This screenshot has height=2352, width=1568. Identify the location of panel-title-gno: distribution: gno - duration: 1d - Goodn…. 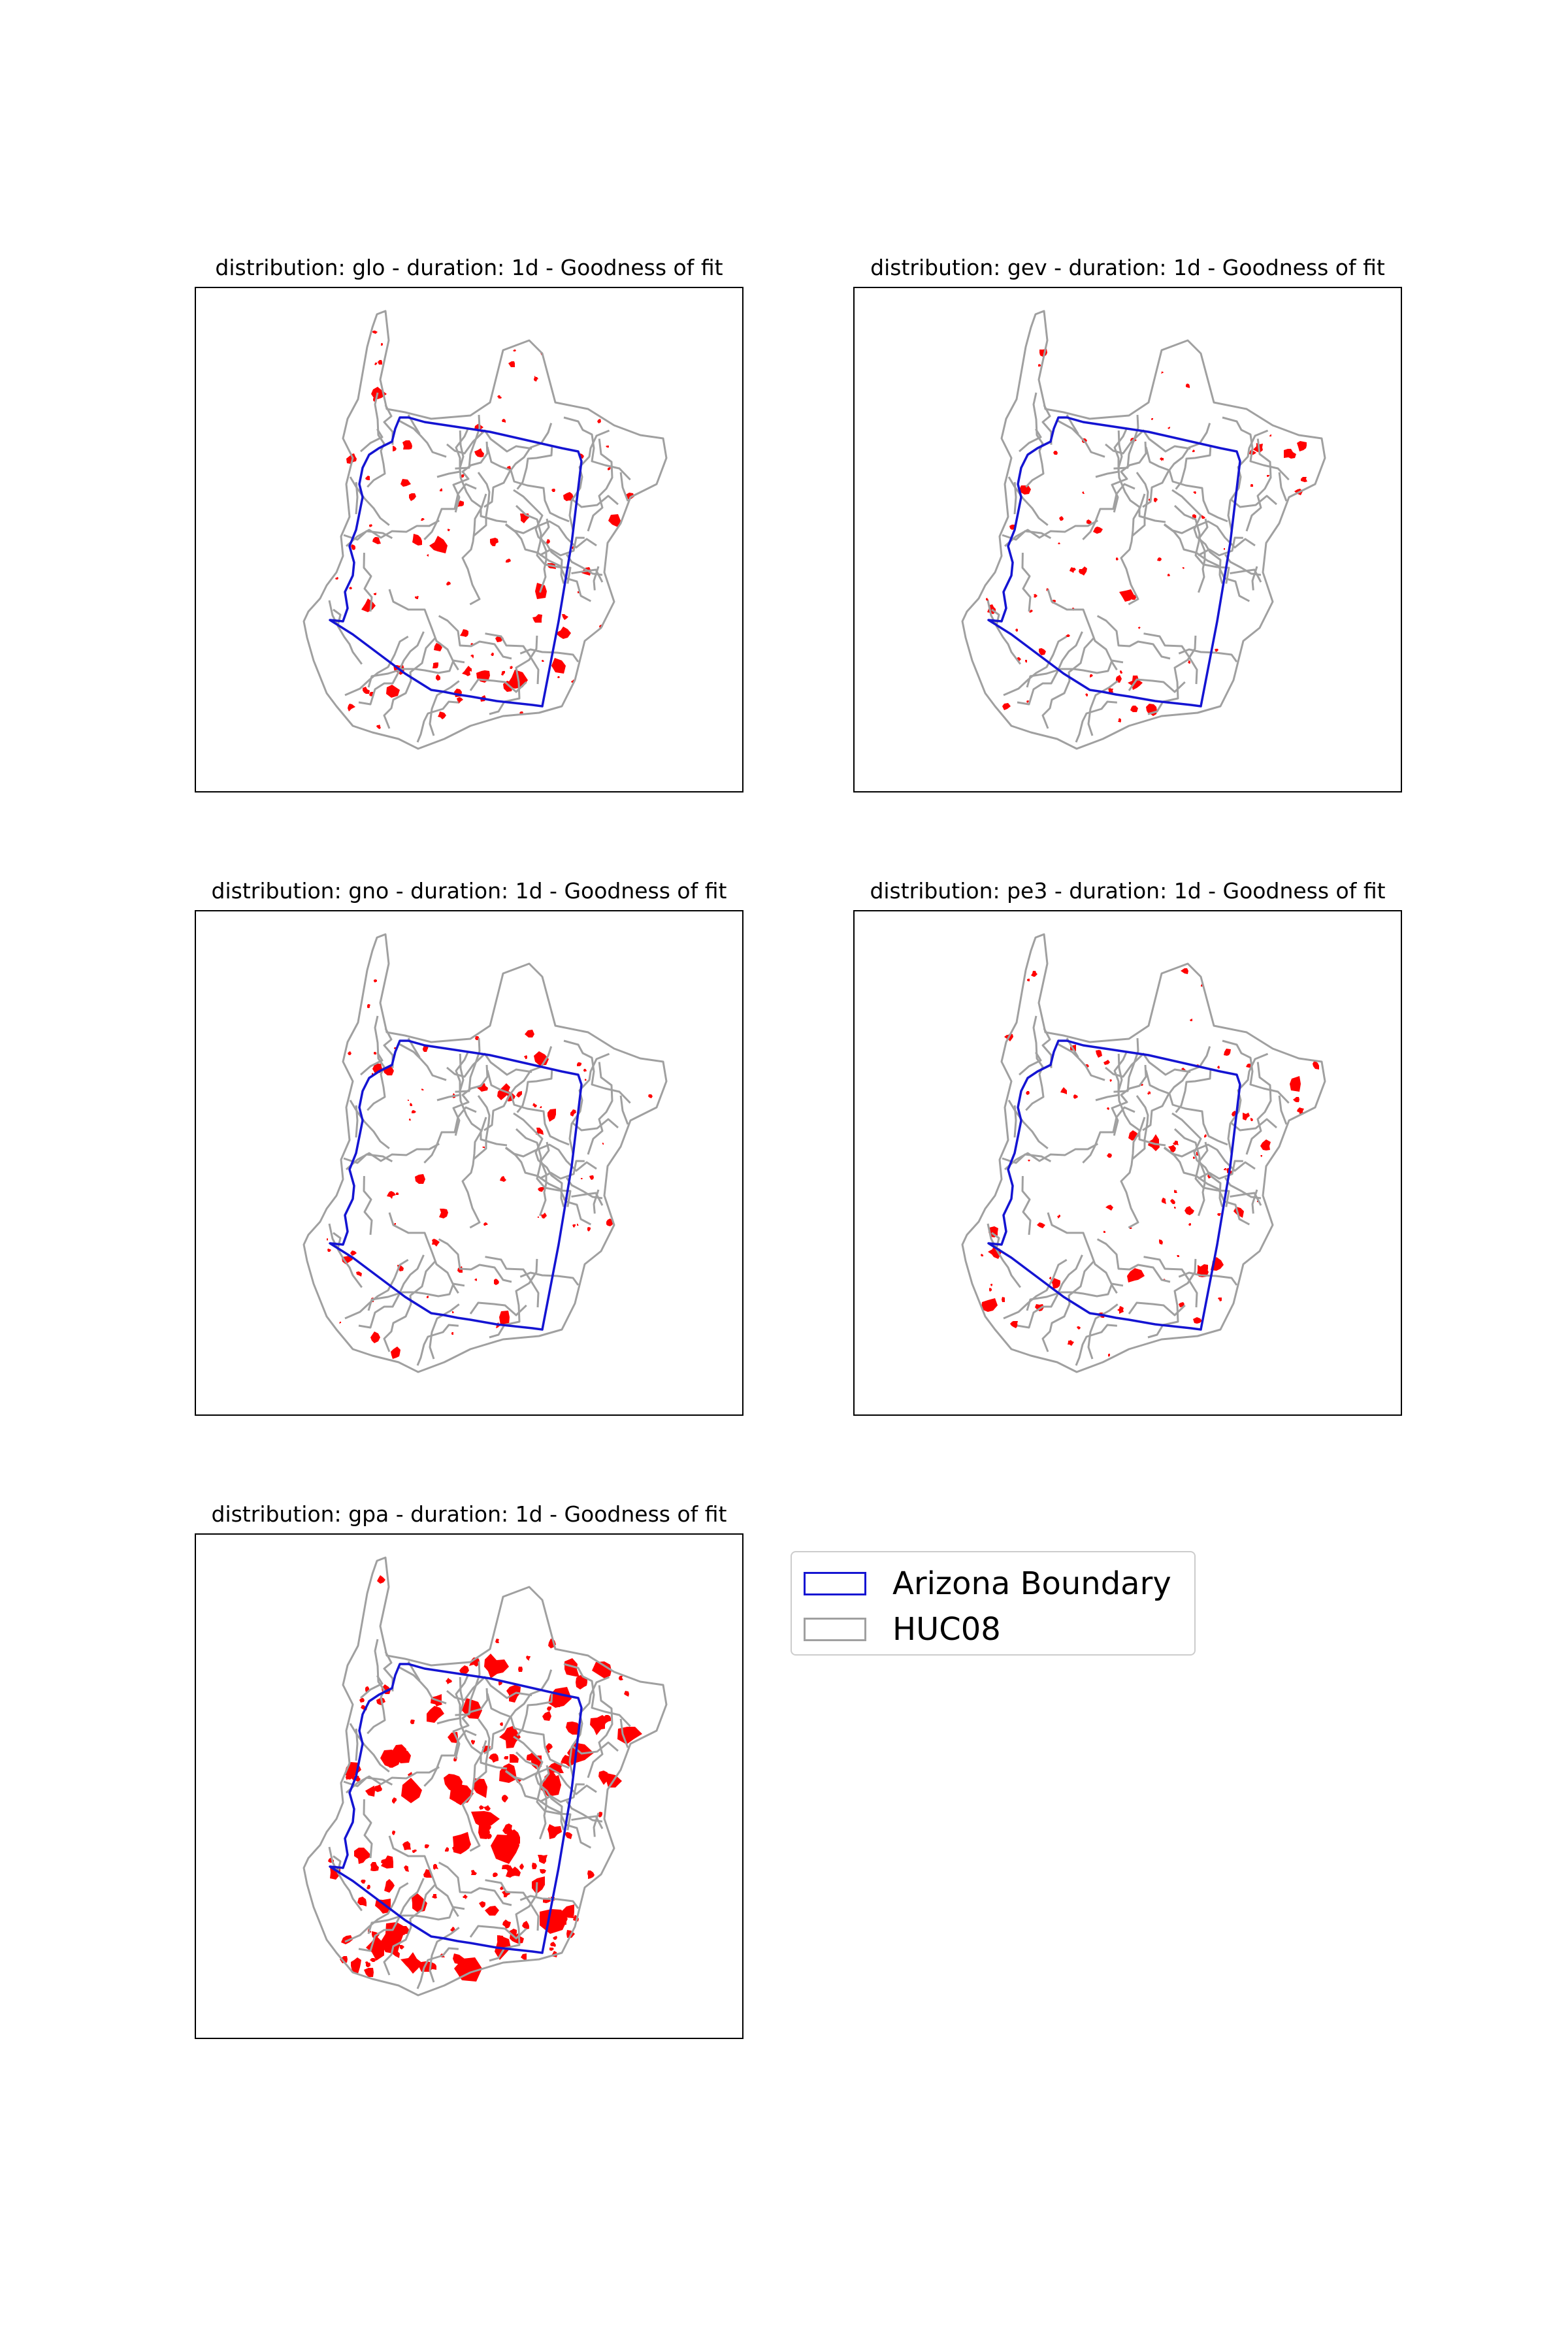
(469, 891).